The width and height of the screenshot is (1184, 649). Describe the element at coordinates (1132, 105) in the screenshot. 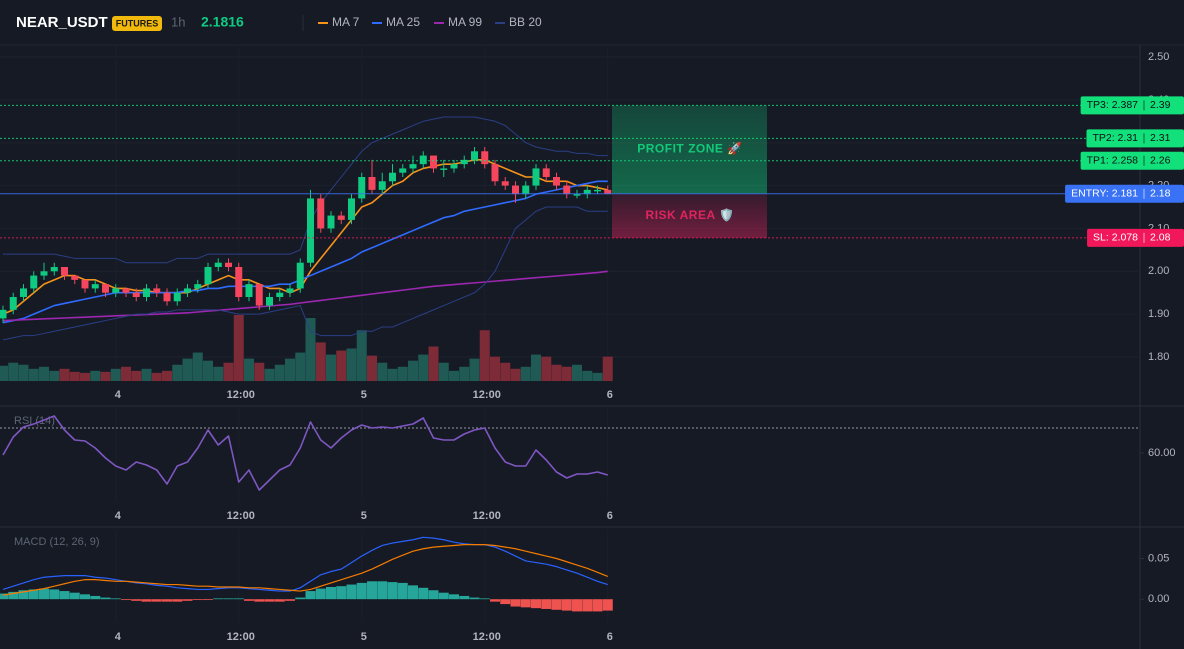

I see `level-tag` at that location.